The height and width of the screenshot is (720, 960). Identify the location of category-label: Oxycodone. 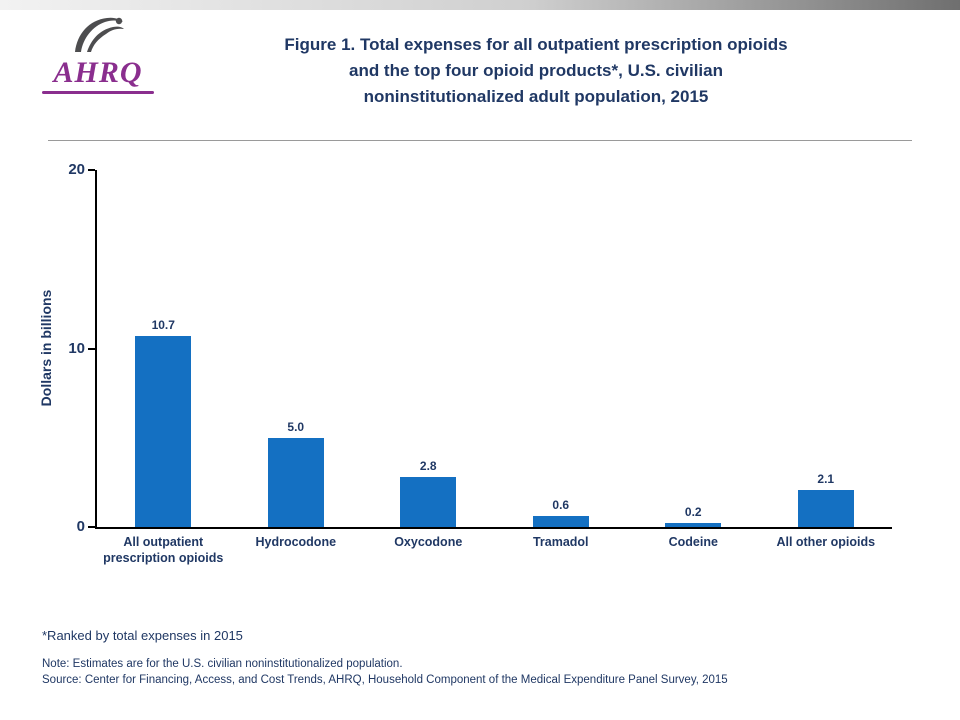
(428, 542).